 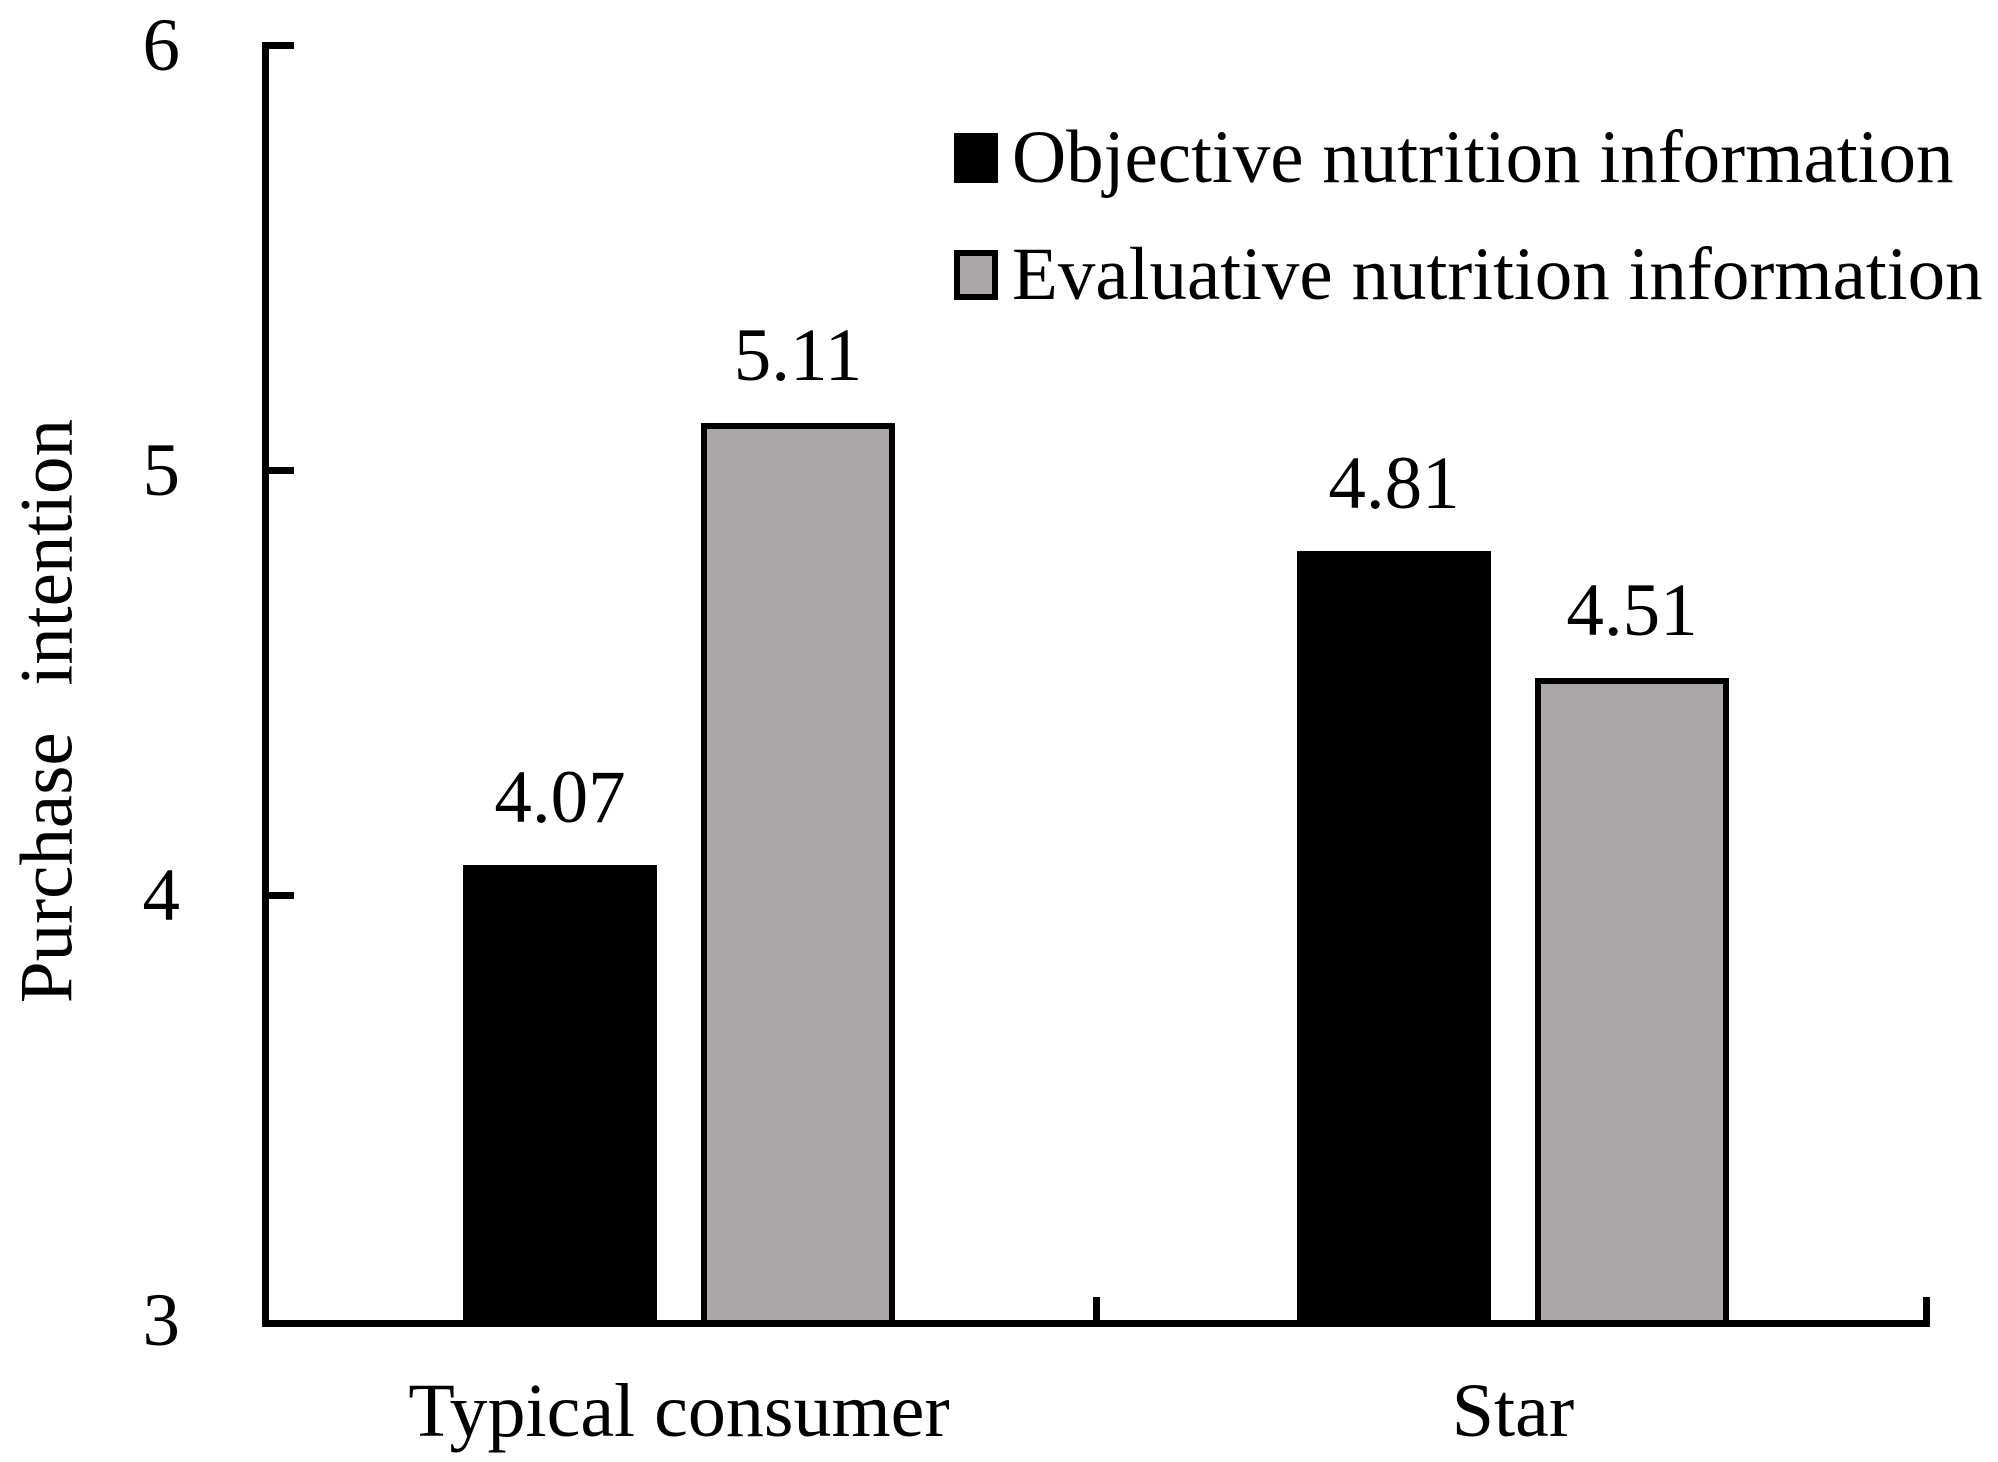 I want to click on x-axis-line, so click(x=1096, y=1323).